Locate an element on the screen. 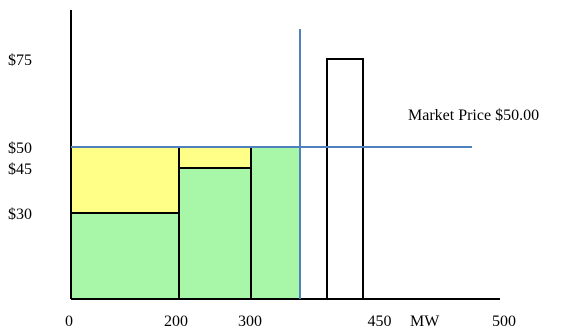  y-tick-label-1: $75 is located at coordinates (20, 60).